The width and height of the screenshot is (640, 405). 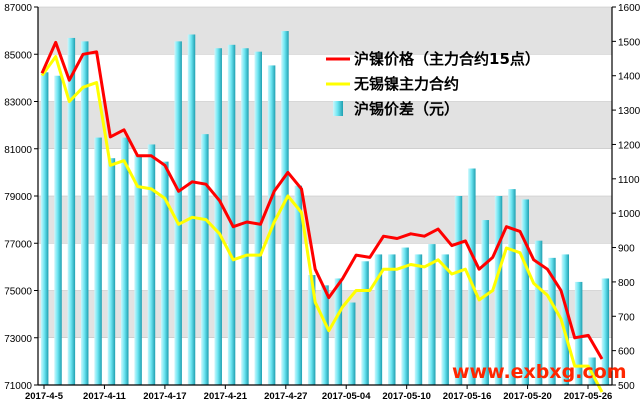 What do you see at coordinates (588, 396) in the screenshot?
I see `x-tick-label: 2017-05-26` at bounding box center [588, 396].